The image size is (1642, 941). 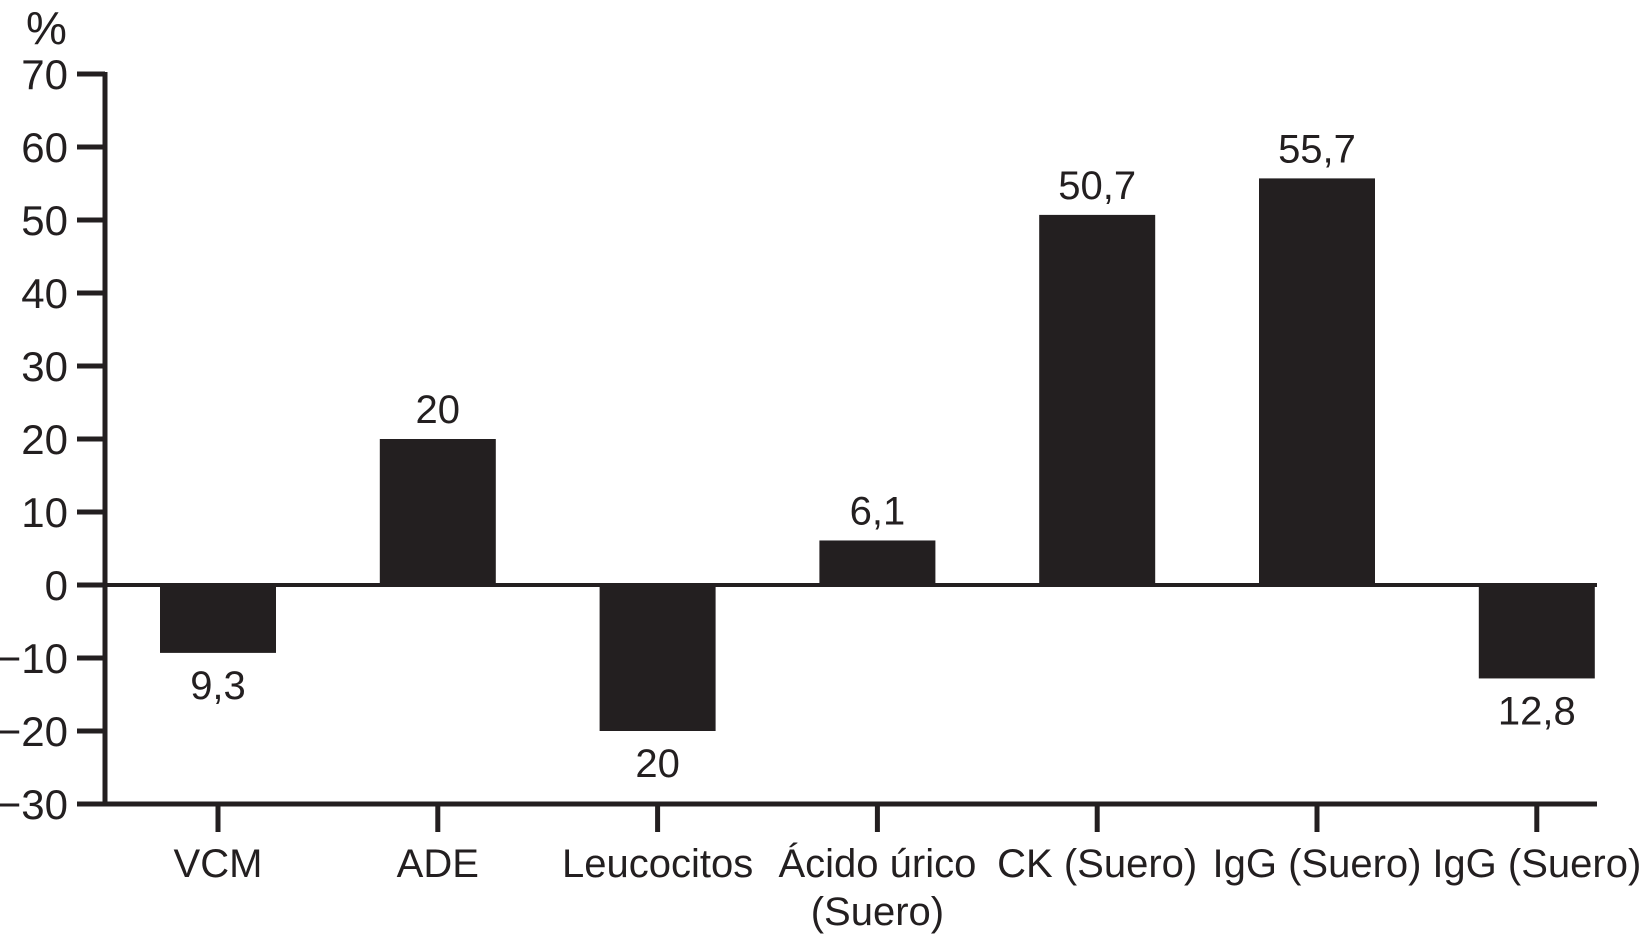 What do you see at coordinates (46, 28) in the screenshot?
I see `y-axis-unit-label: %` at bounding box center [46, 28].